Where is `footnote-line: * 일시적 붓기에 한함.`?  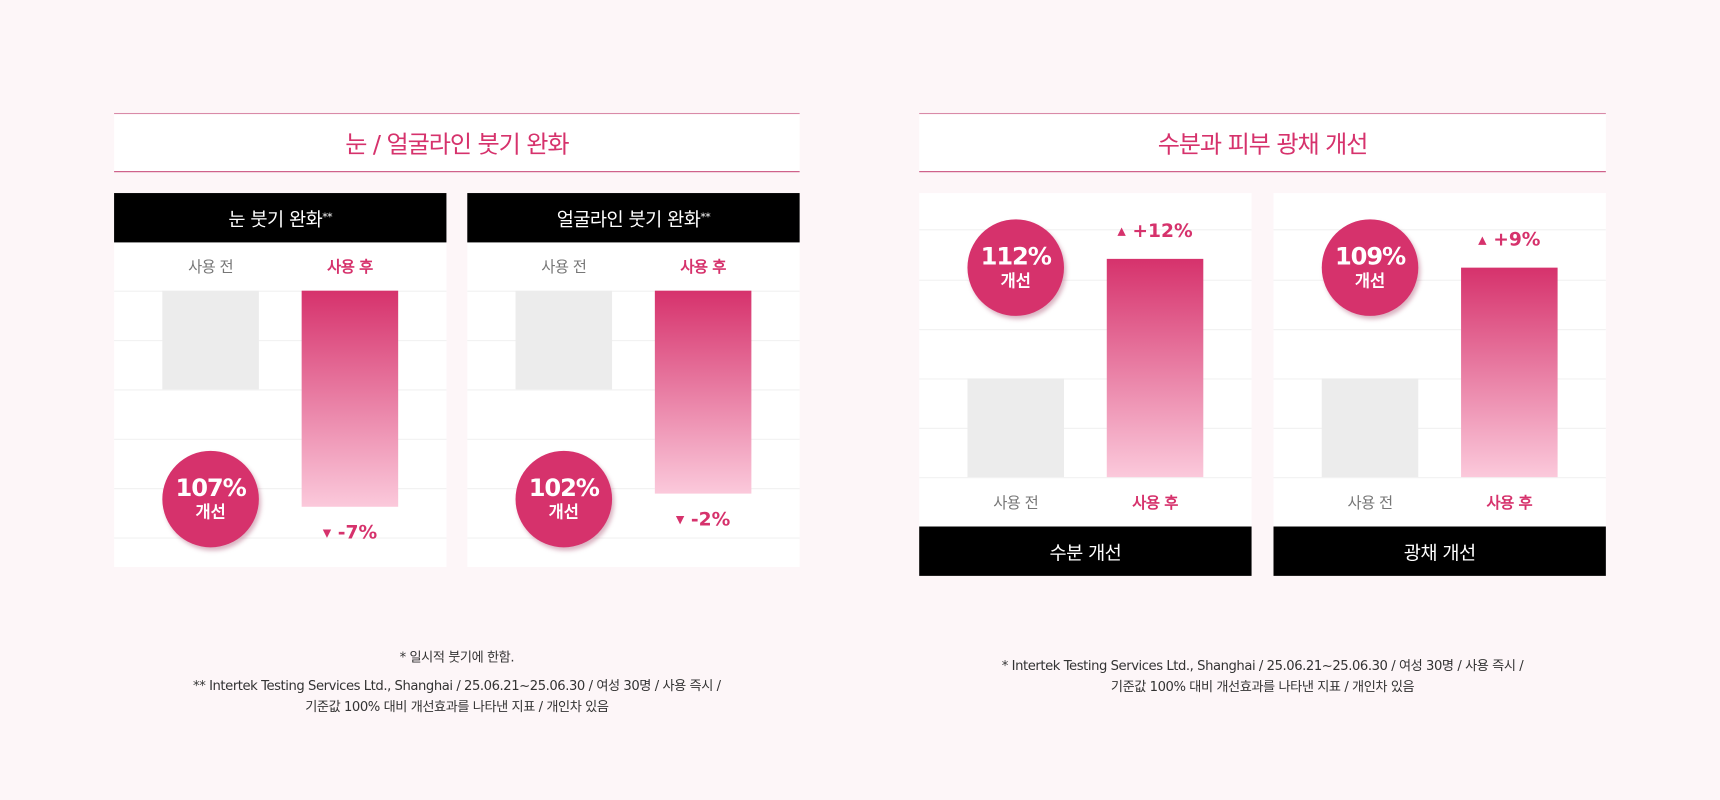
footnote-line: * 일시적 붓기에 한함. is located at coordinates (457, 657).